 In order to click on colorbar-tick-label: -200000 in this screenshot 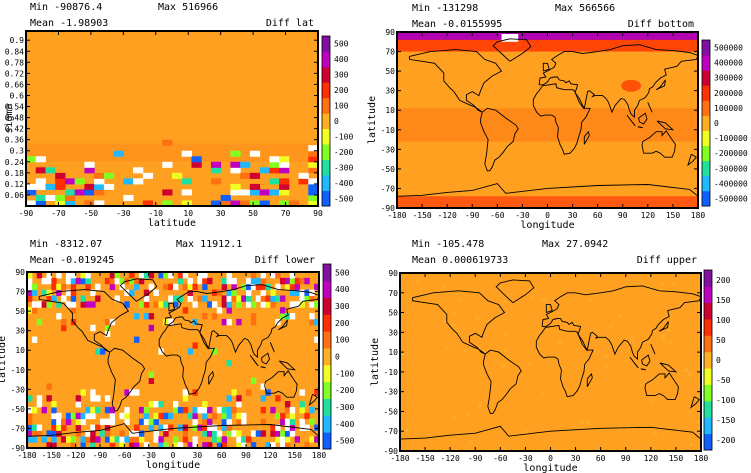, I will do `click(731, 153)`.